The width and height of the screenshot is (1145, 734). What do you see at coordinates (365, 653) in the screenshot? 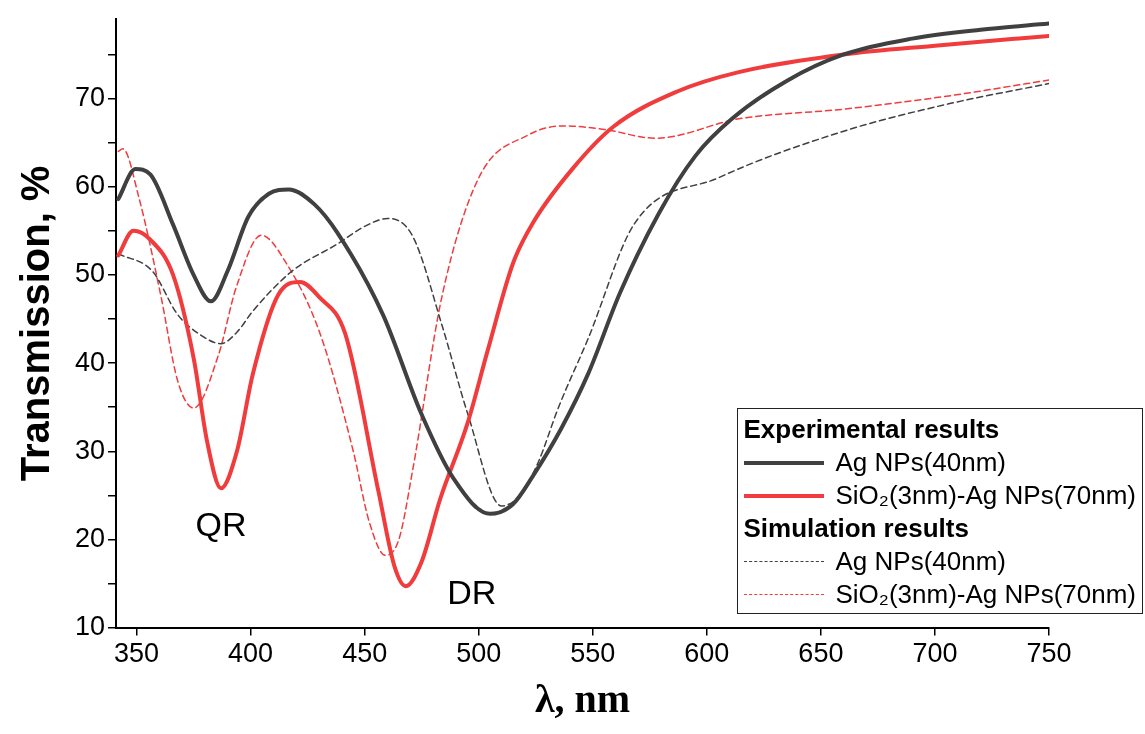
I see `x-tick-label: 450` at bounding box center [365, 653].